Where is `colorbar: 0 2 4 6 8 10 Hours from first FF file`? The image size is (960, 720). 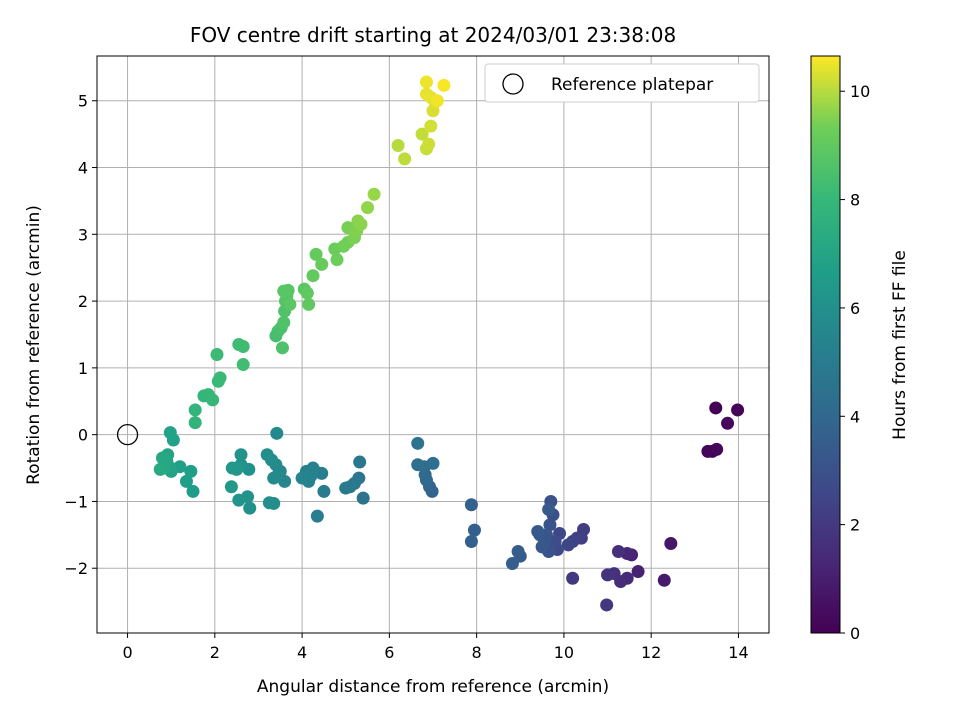
colorbar: 0 2 4 6 8 10 Hours from first FF file is located at coordinates (860, 349).